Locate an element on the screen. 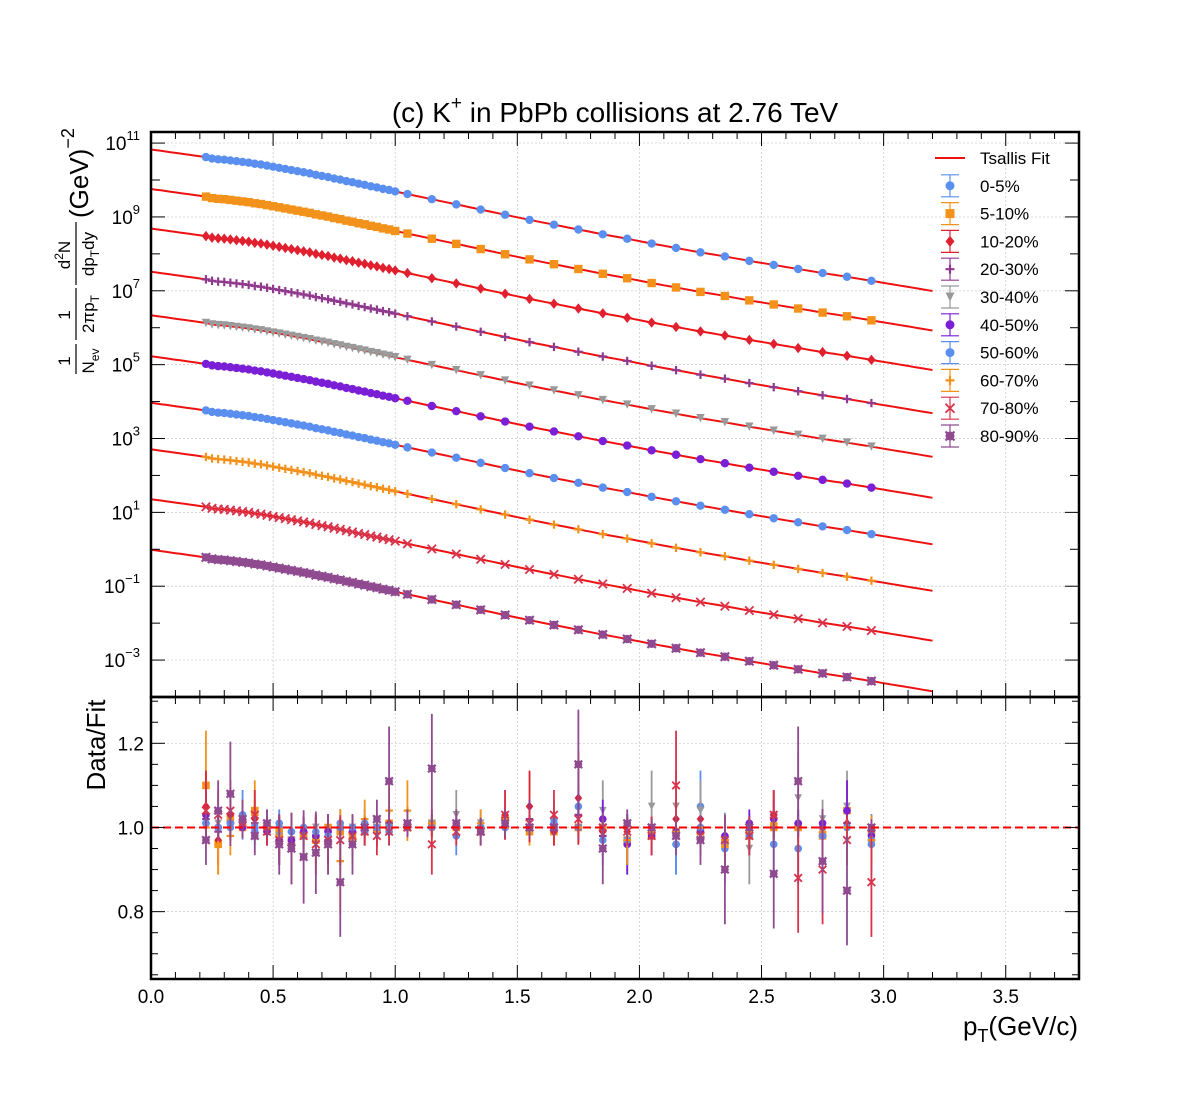  series-60-70% is located at coordinates (539, 518).